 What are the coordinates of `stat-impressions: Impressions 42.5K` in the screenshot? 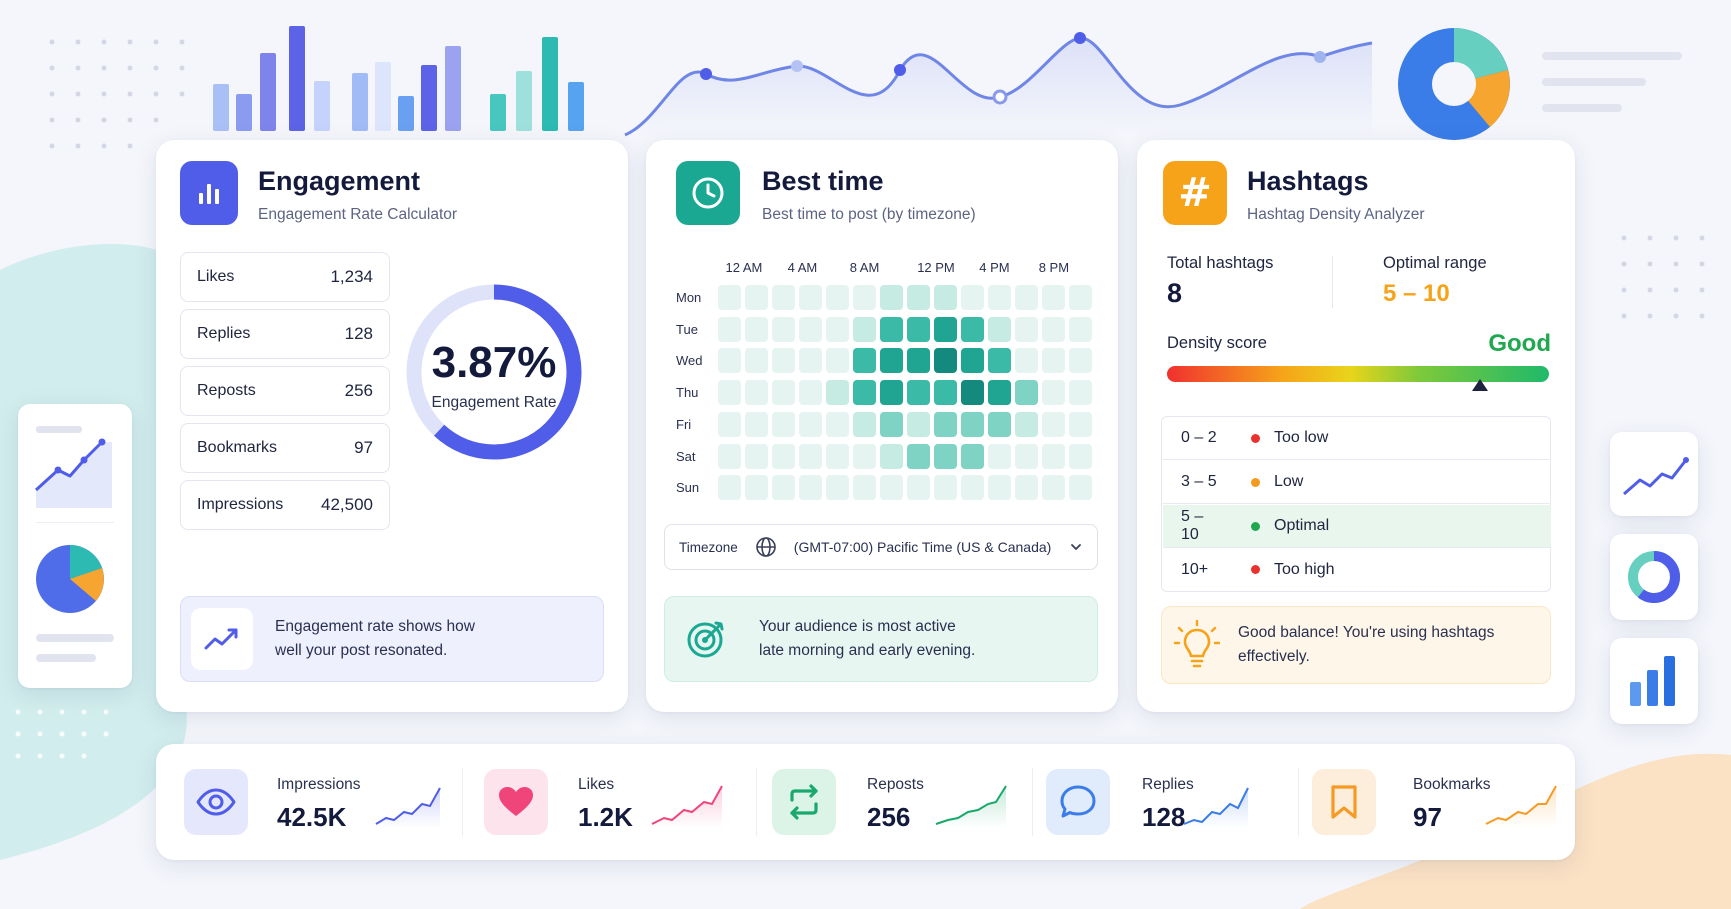 It's located at (301, 802).